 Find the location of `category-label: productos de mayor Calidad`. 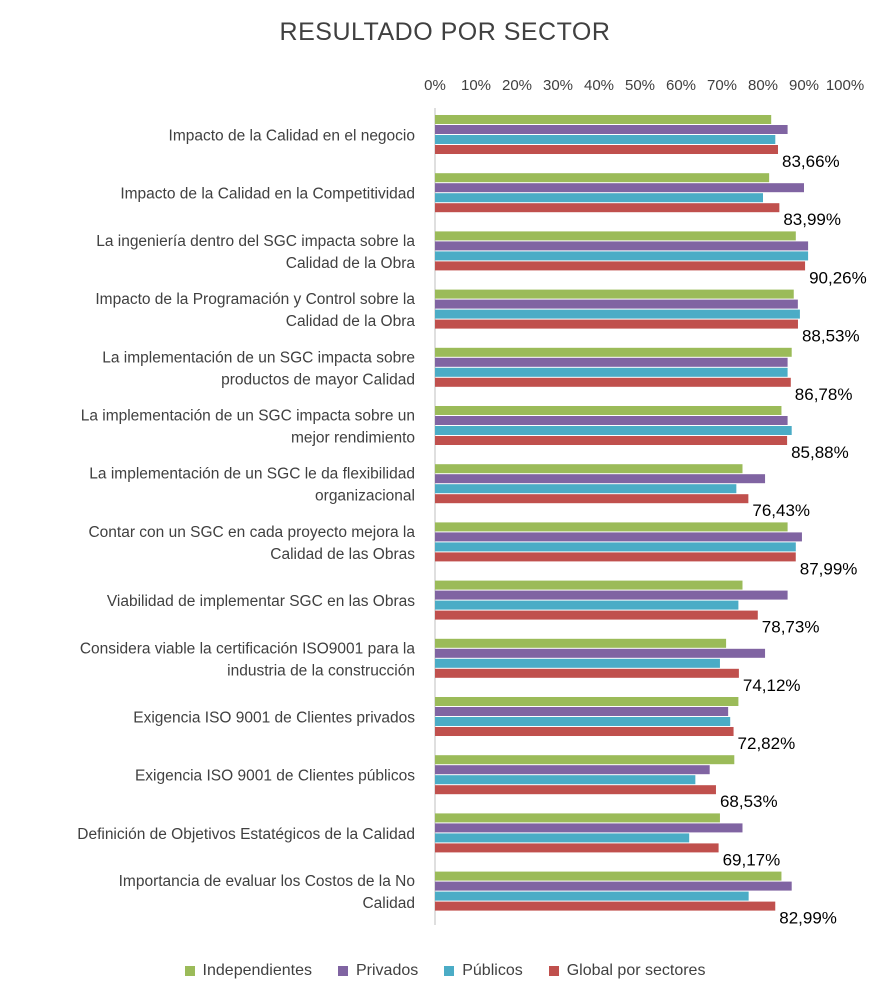

category-label: productos de mayor Calidad is located at coordinates (318, 379).